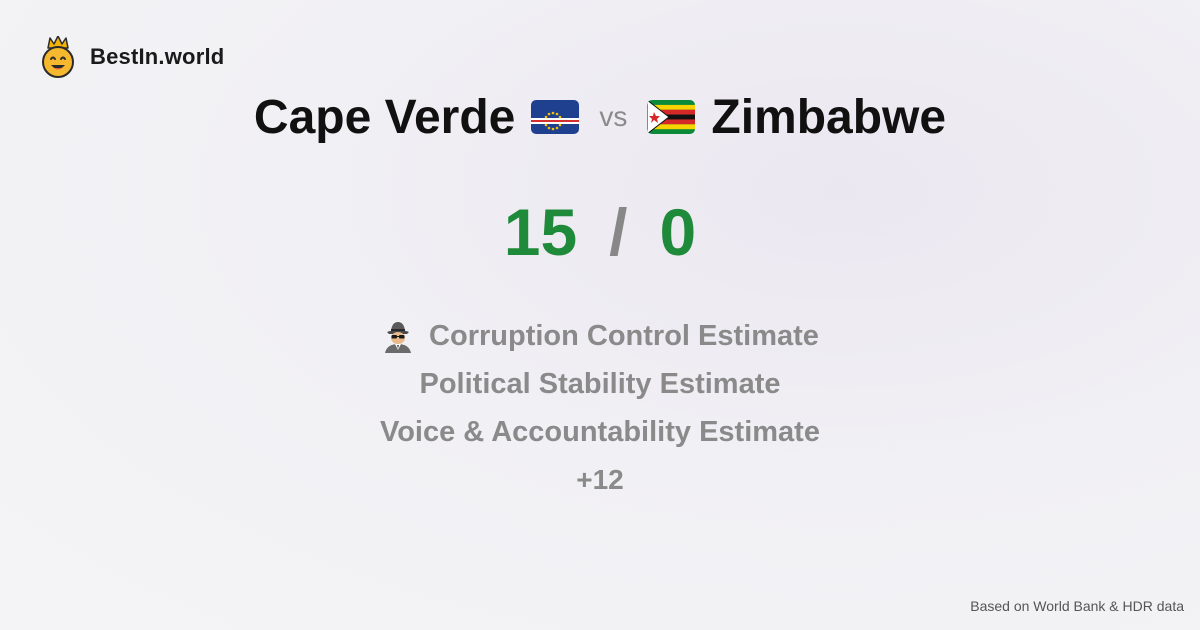 The width and height of the screenshot is (1200, 630). Describe the element at coordinates (671, 117) in the screenshot. I see `zimbabwe-flag-icon` at that location.